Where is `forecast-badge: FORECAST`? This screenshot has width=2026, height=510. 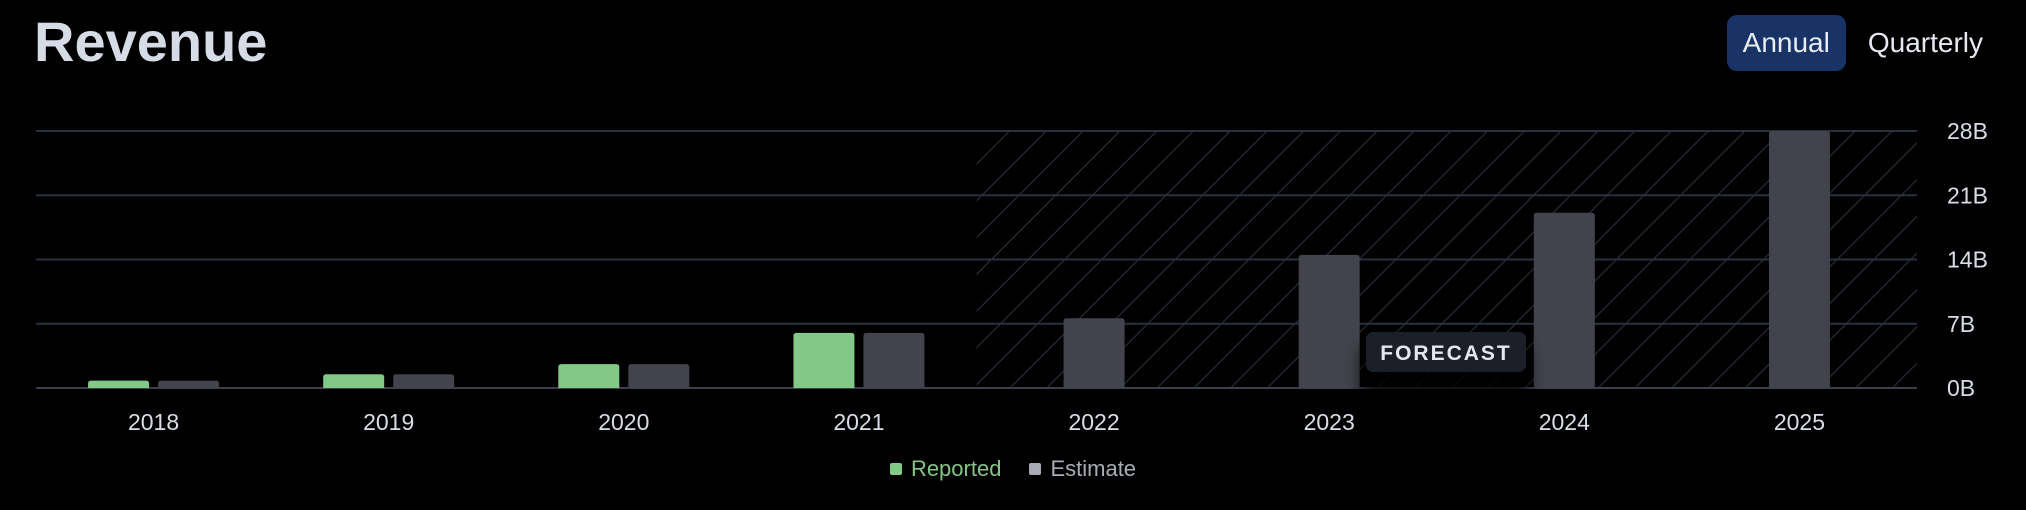
forecast-badge: FORECAST is located at coordinates (1445, 363).